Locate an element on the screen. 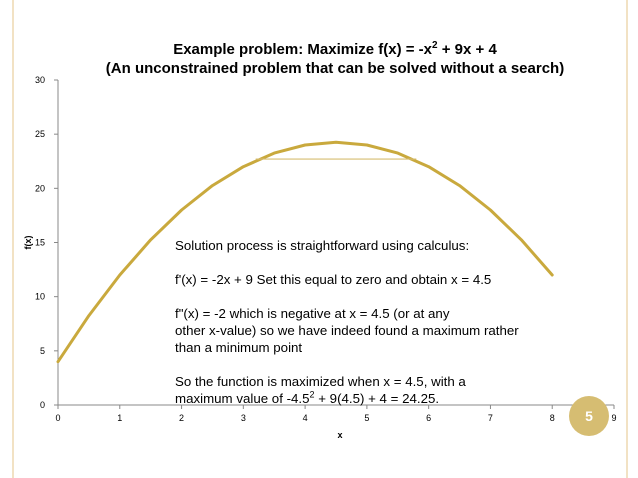  y-tick-label: 0 is located at coordinates (42, 405).